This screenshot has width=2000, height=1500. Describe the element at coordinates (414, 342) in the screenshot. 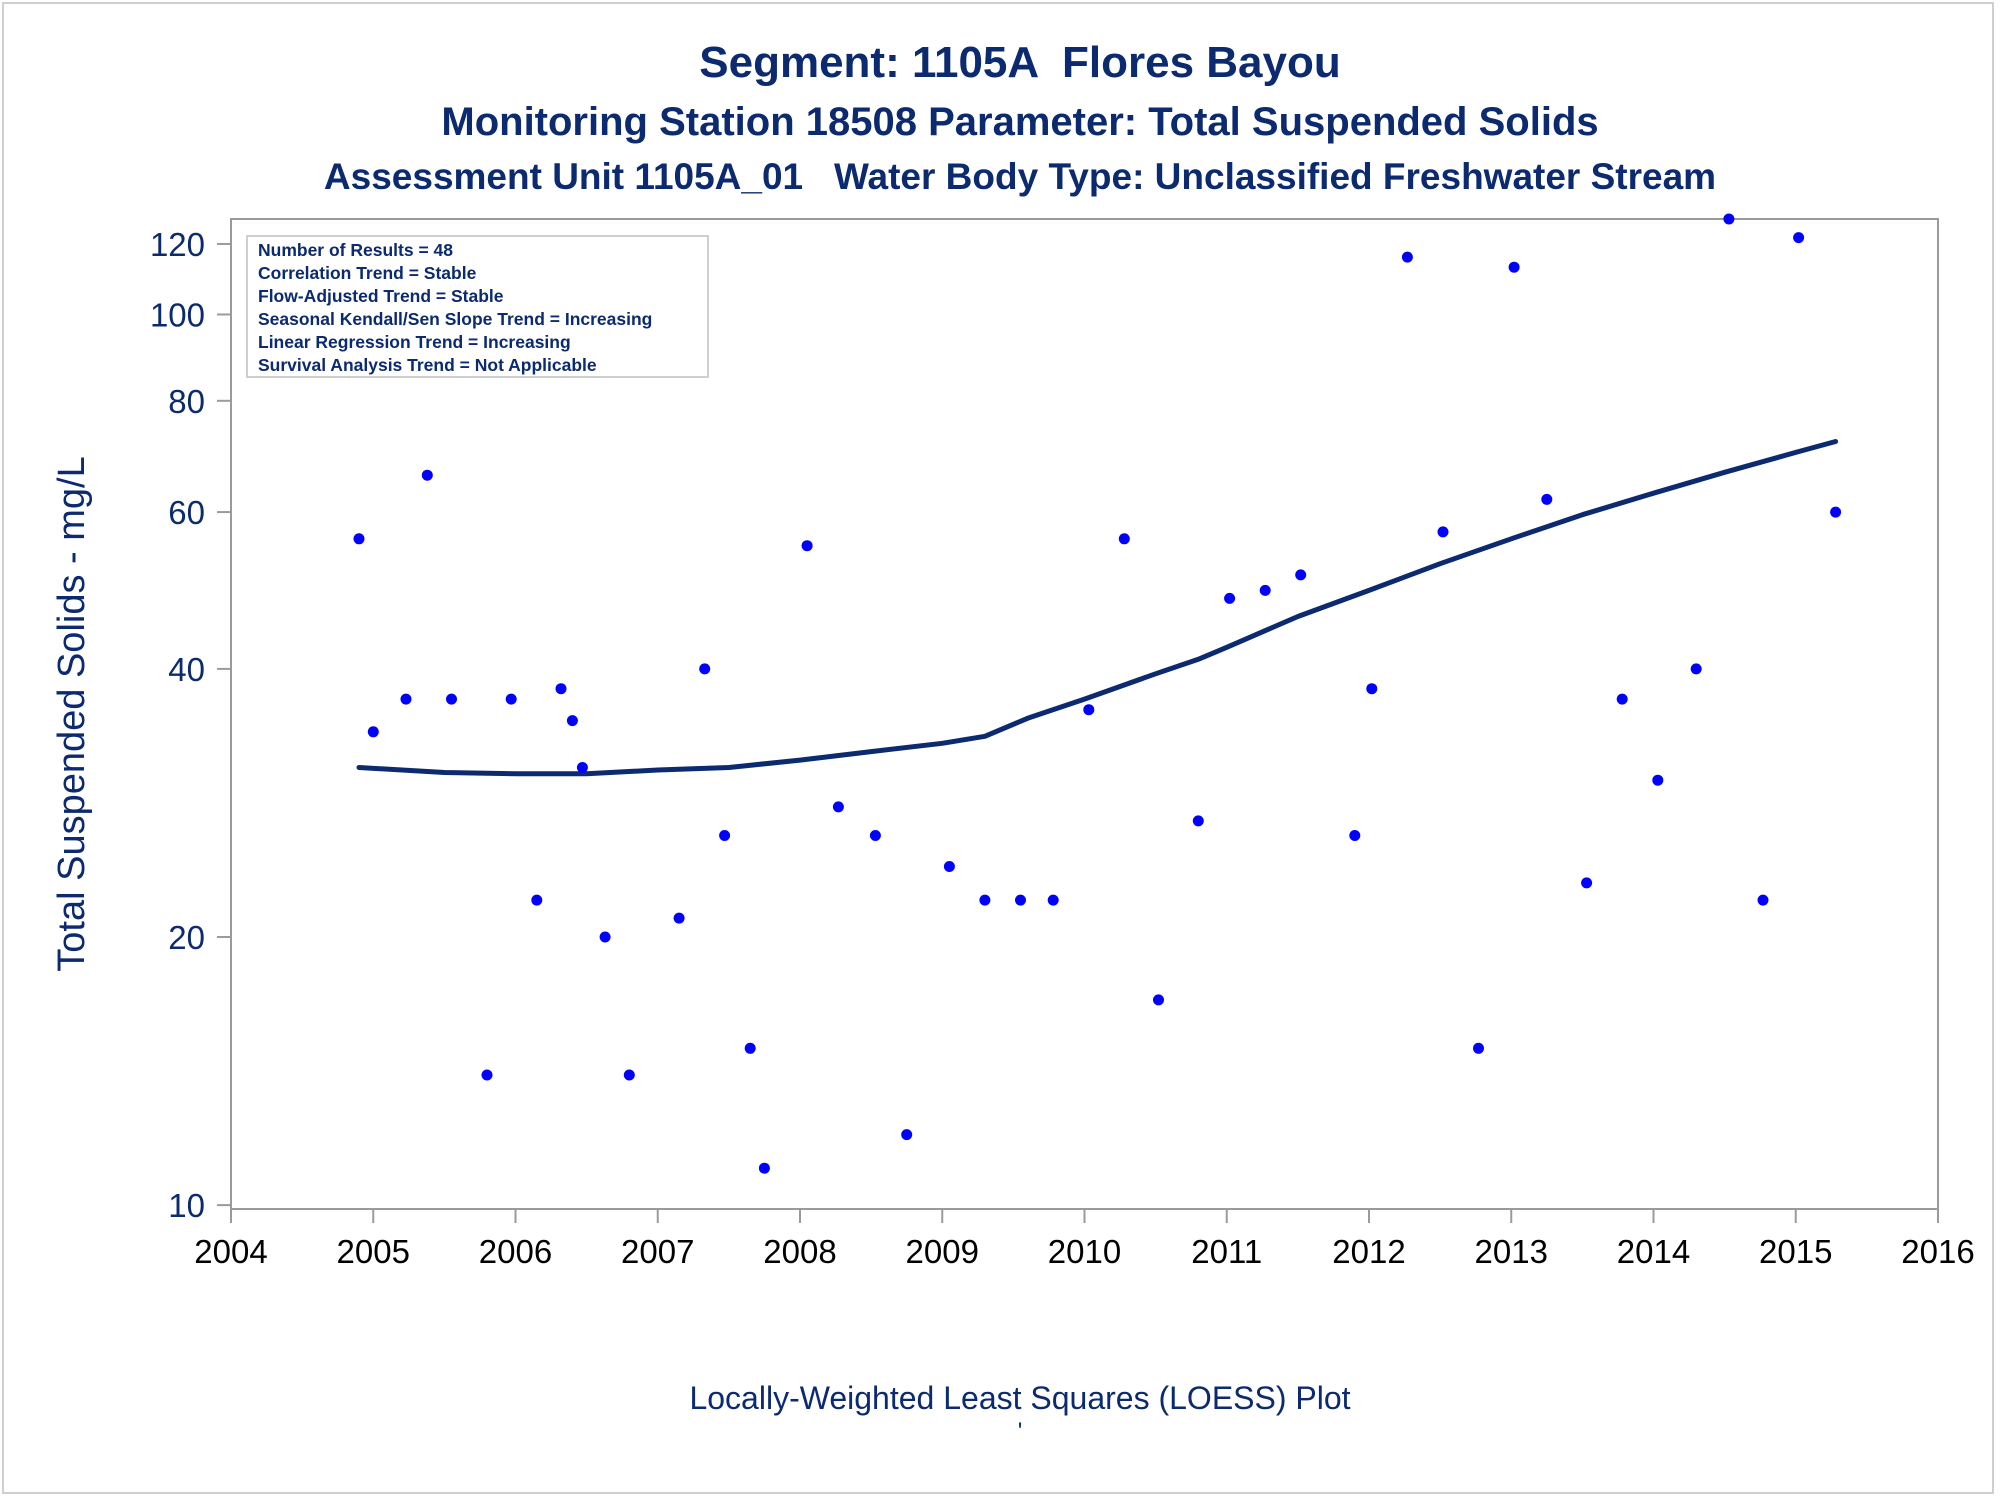

I see `stats-line: Linear Regression Trend = Increasing` at that location.